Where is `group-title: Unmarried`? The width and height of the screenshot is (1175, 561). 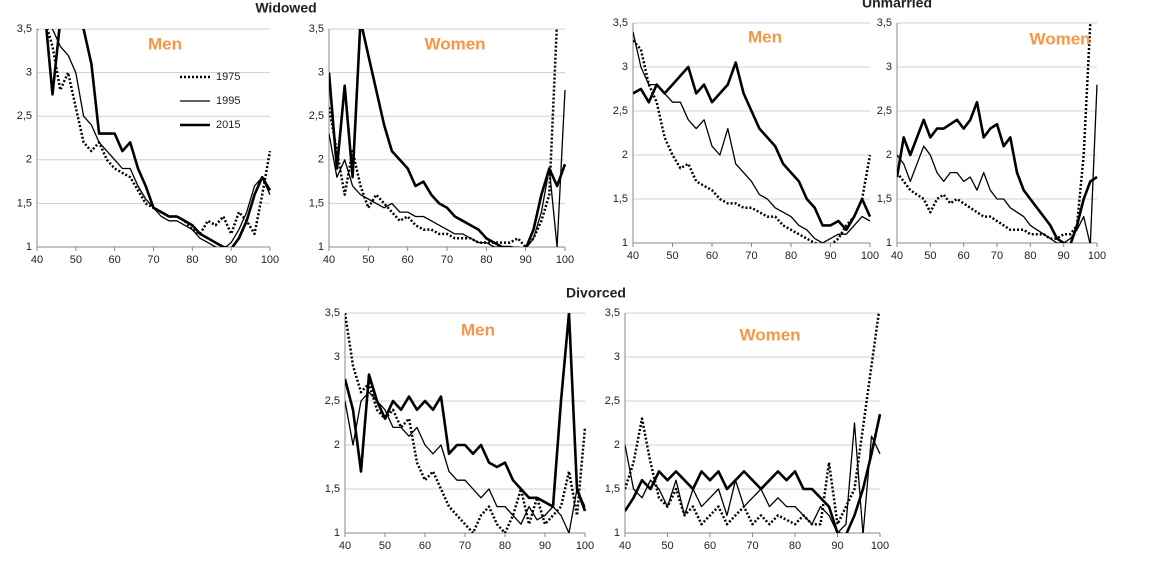
group-title: Unmarried is located at coordinates (897, 5).